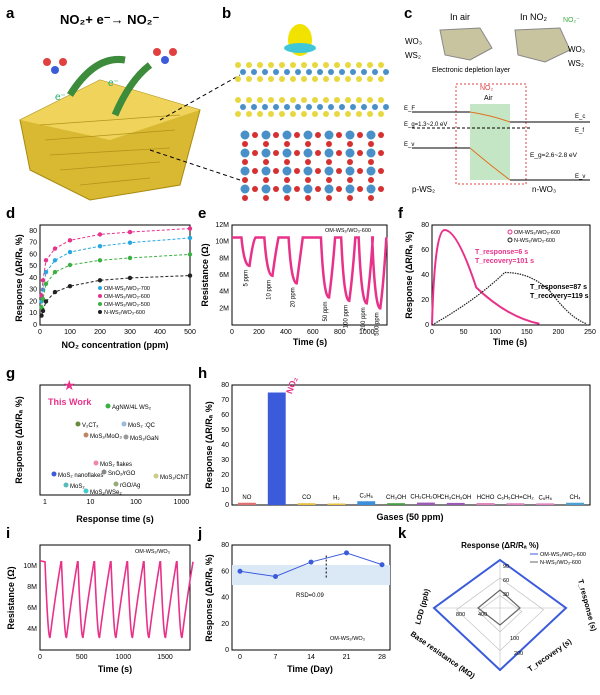 This screenshot has height=695, width=600. Describe the element at coordinates (514, 639) in the screenshot. I see `radar-tick-5: 100` at that location.